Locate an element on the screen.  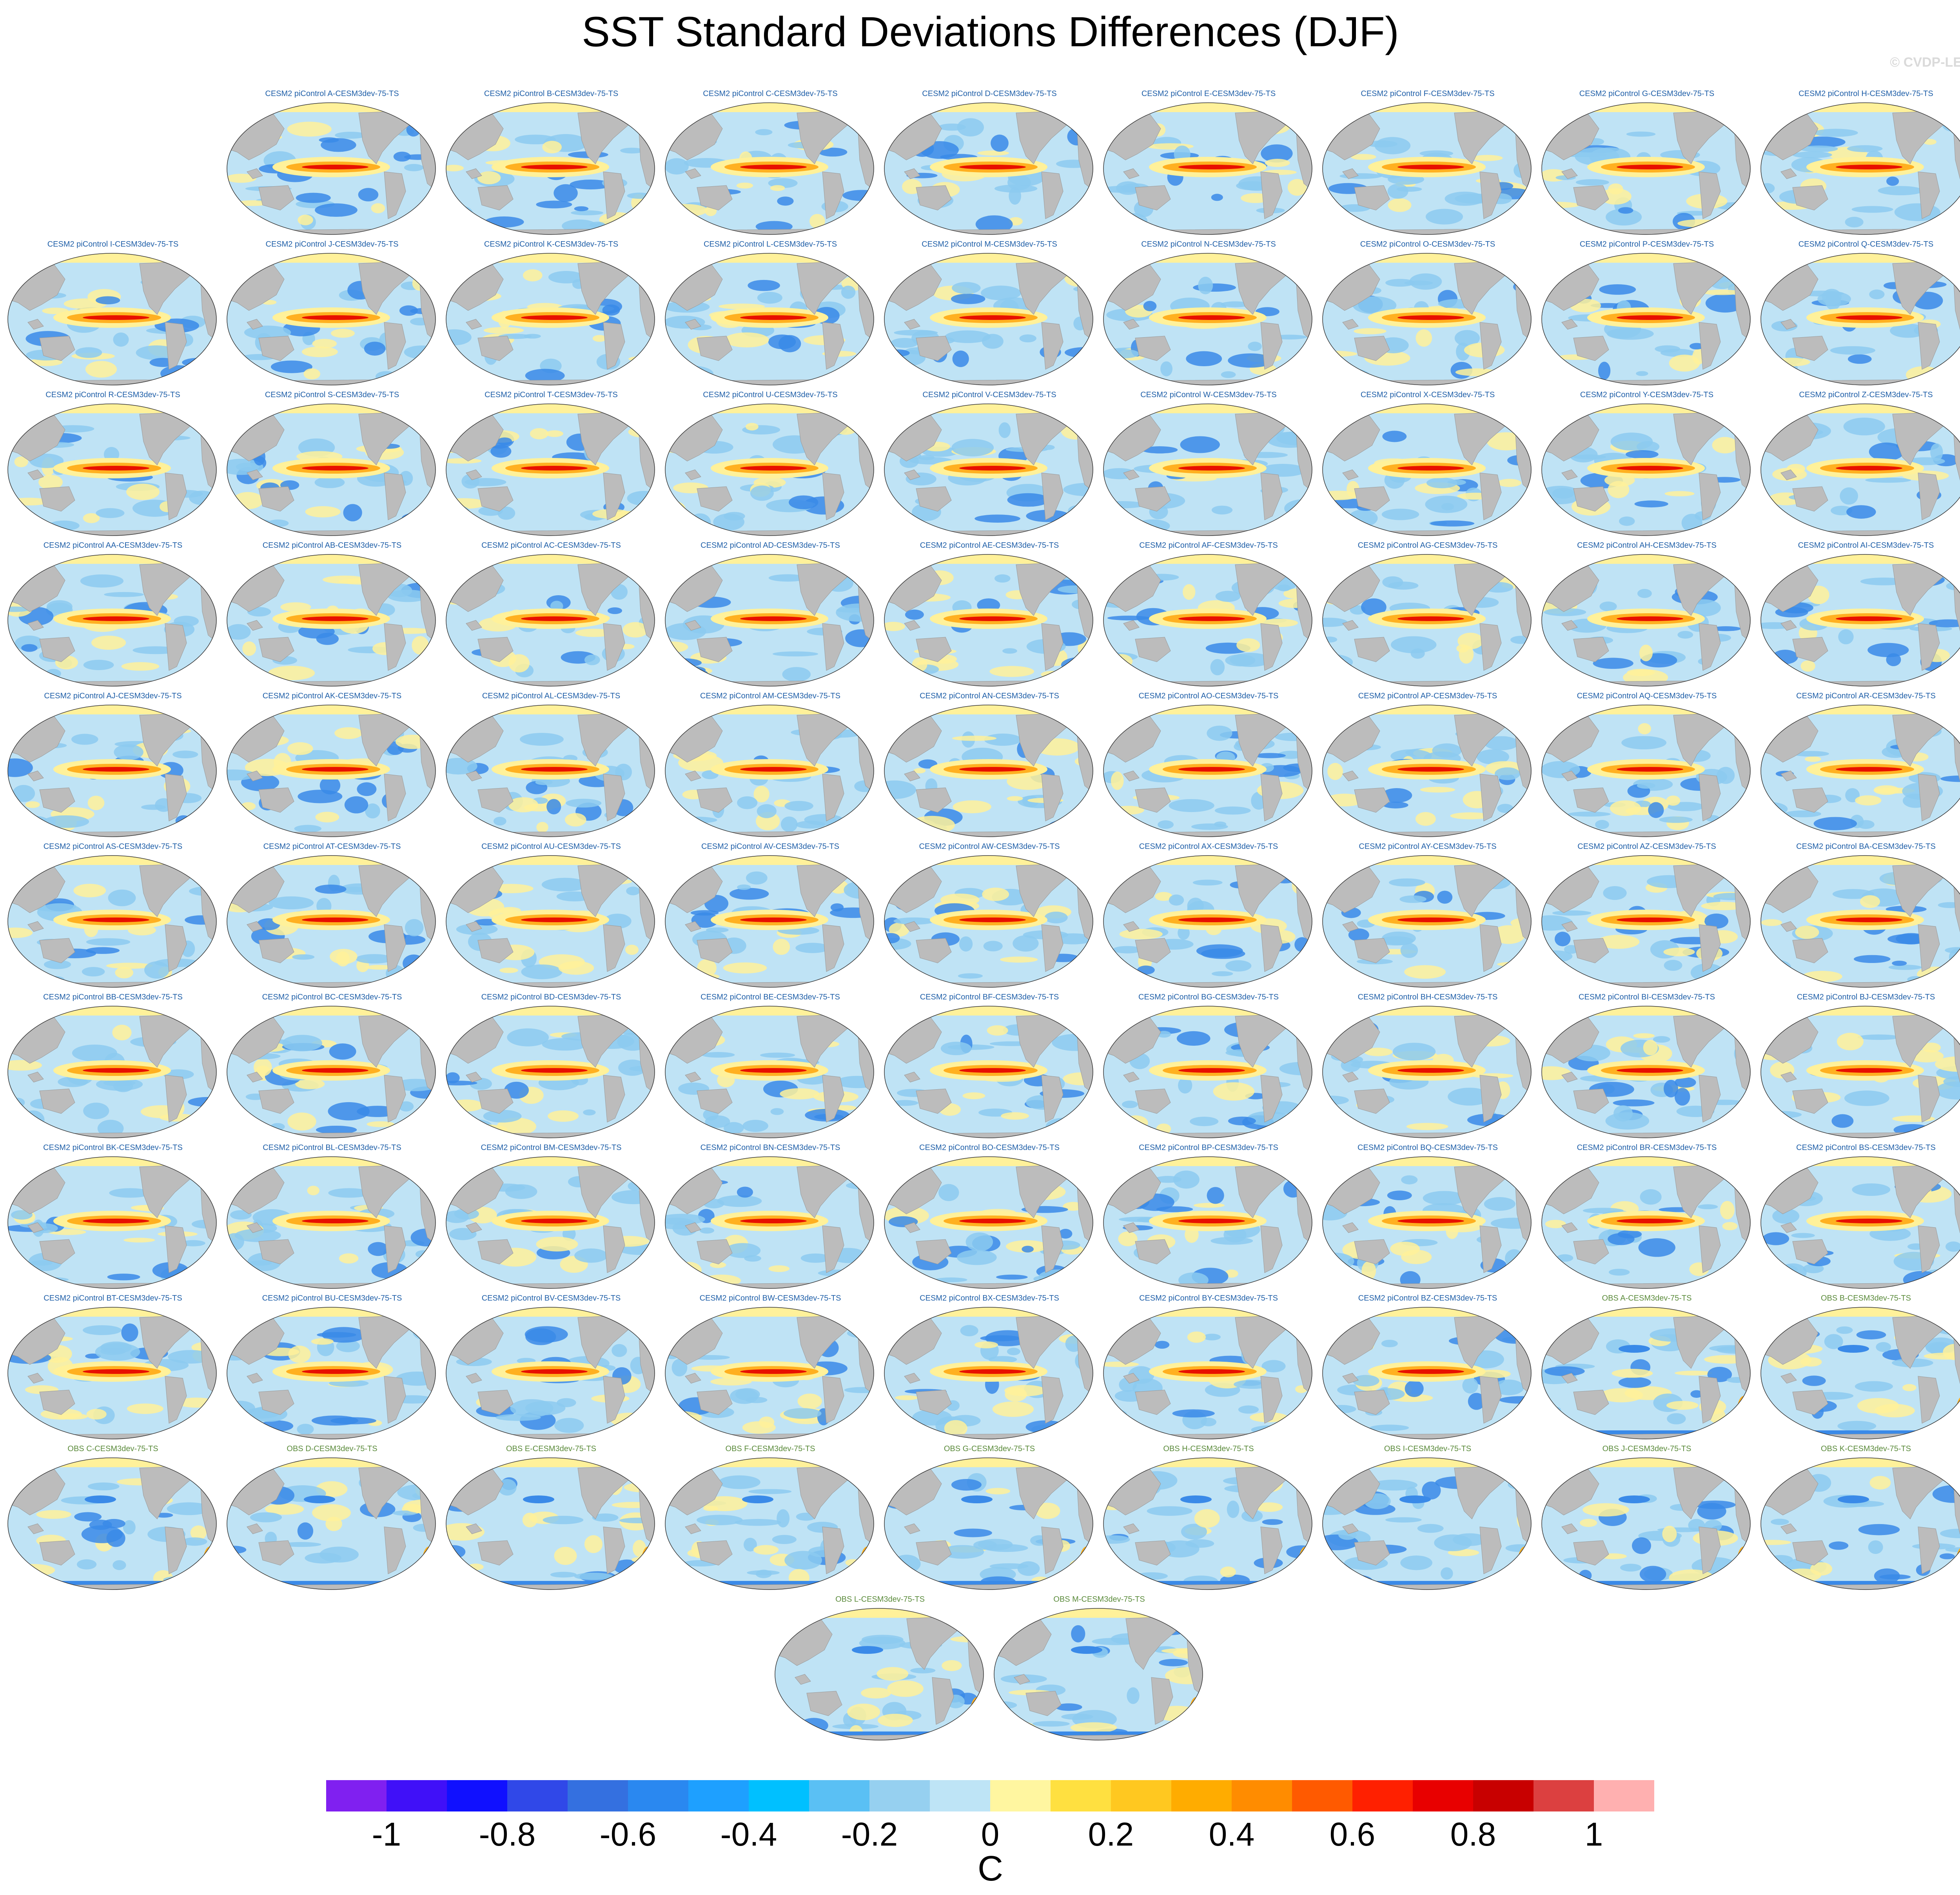
panel-title: CESM2 piControl AB-CESM3dev-75-TS is located at coordinates (332, 546).